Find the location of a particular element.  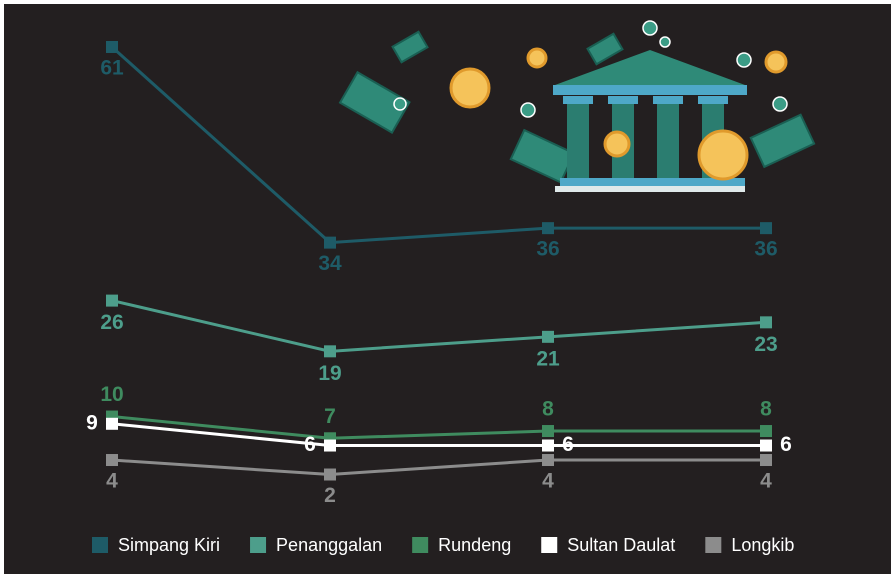

data-label: 61 is located at coordinates (112, 68).